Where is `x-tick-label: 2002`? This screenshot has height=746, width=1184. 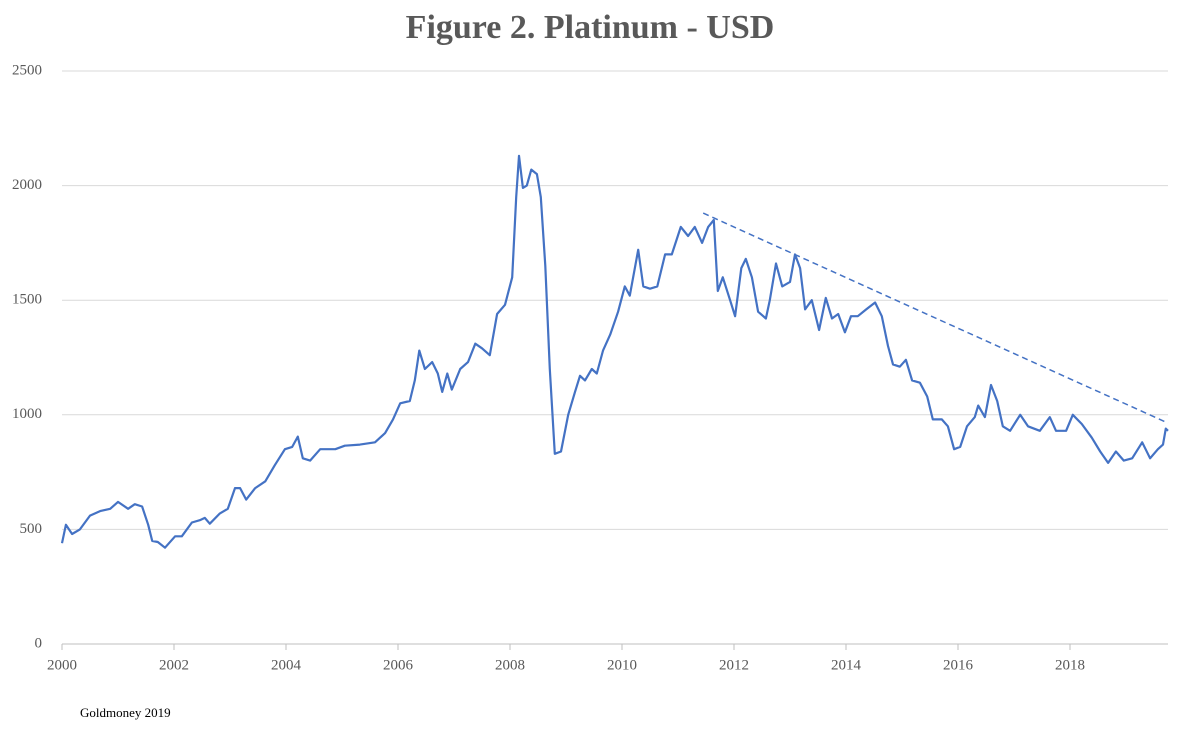 x-tick-label: 2002 is located at coordinates (174, 665).